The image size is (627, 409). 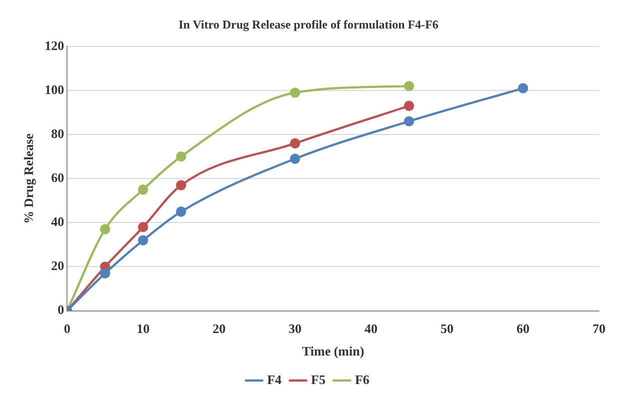 What do you see at coordinates (308, 24) in the screenshot?
I see `chart-title: In Vitro Drug Release profile of formulation F4-F6` at bounding box center [308, 24].